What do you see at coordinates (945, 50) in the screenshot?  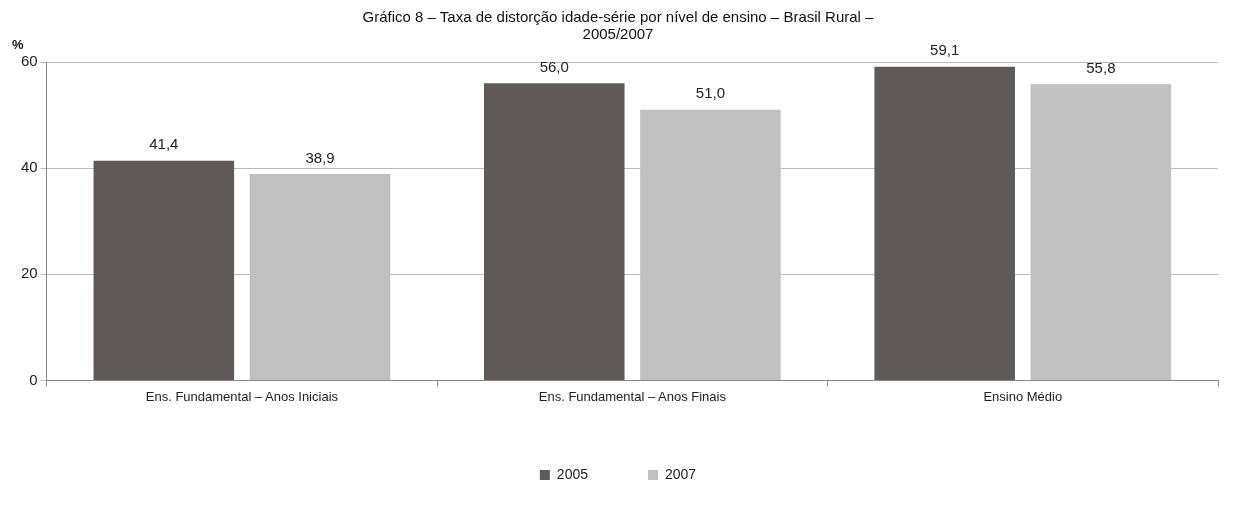 I see `data-label: 59,1` at bounding box center [945, 50].